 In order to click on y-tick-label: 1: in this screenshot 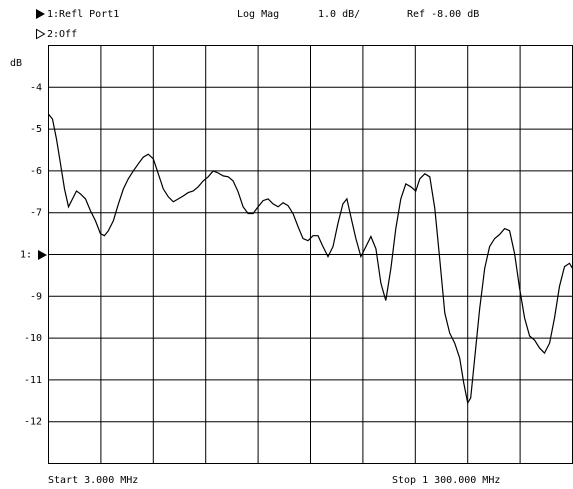, I will do `click(26, 255)`.